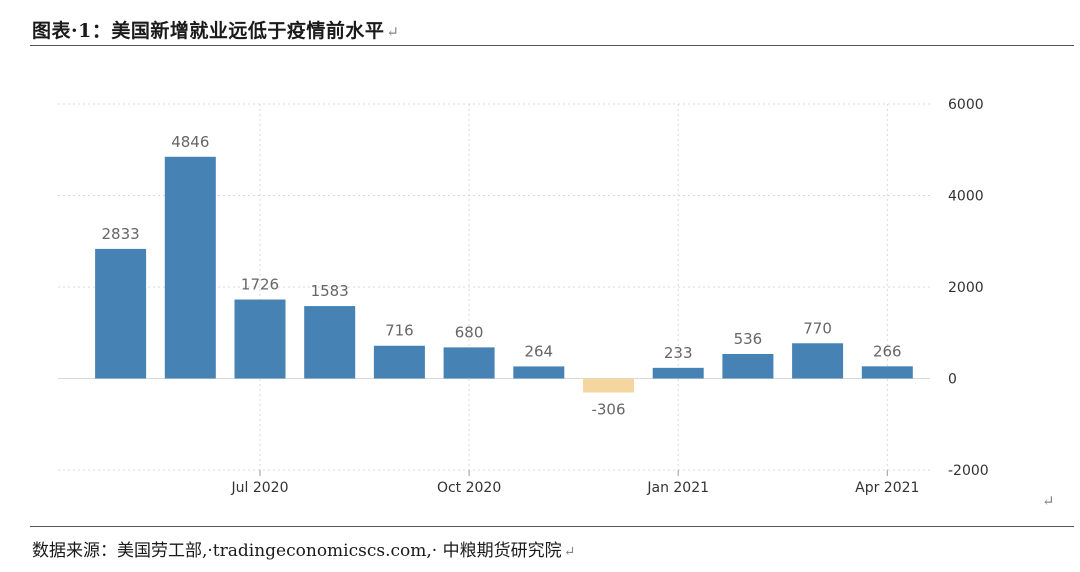  I want to click on x-tick-label: Jan 2021, so click(677, 488).